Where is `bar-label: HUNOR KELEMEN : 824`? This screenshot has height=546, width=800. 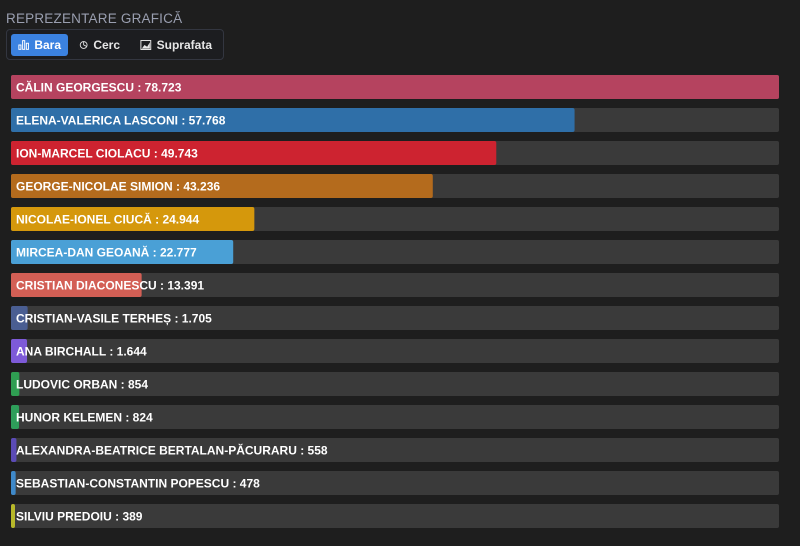
bar-label: HUNOR KELEMEN : 824 is located at coordinates (84, 417).